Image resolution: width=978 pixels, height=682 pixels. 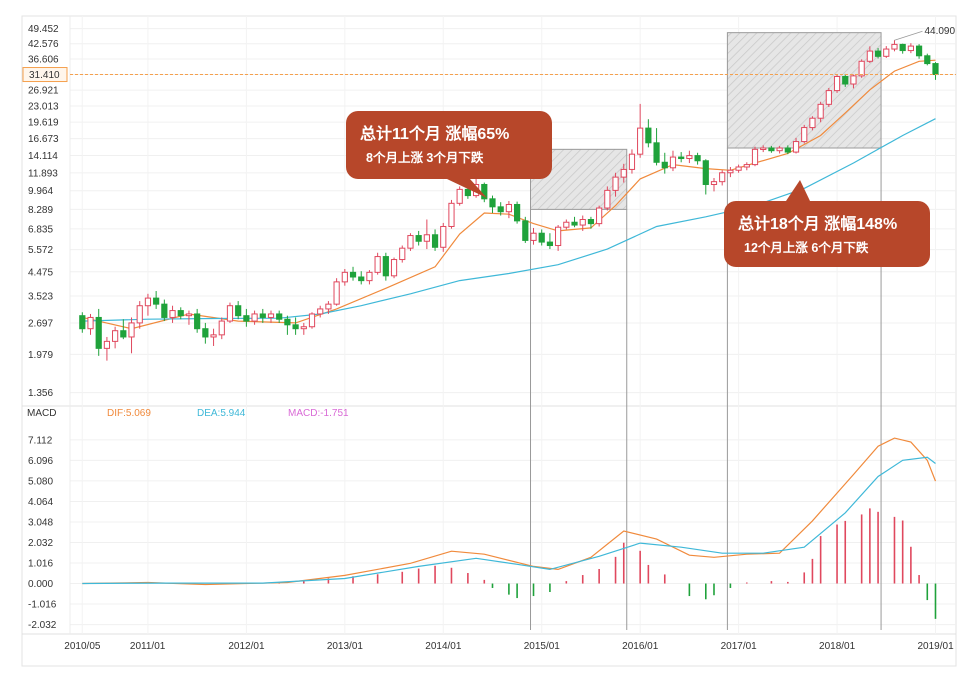 I want to click on time-tick-label: 2019/01, so click(x=935, y=646).